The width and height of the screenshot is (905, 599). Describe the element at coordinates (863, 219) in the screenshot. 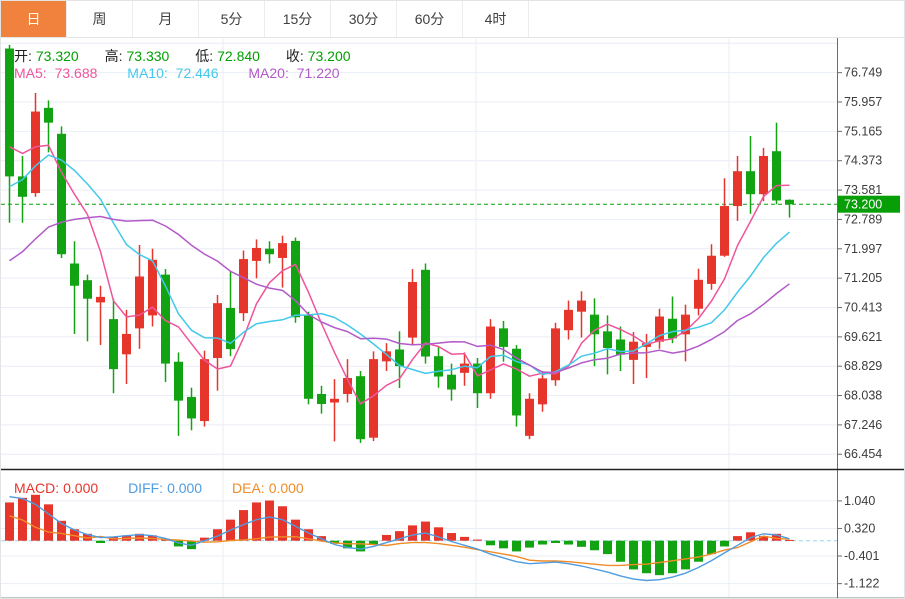

I see `price-axis-label: 72.789` at that location.